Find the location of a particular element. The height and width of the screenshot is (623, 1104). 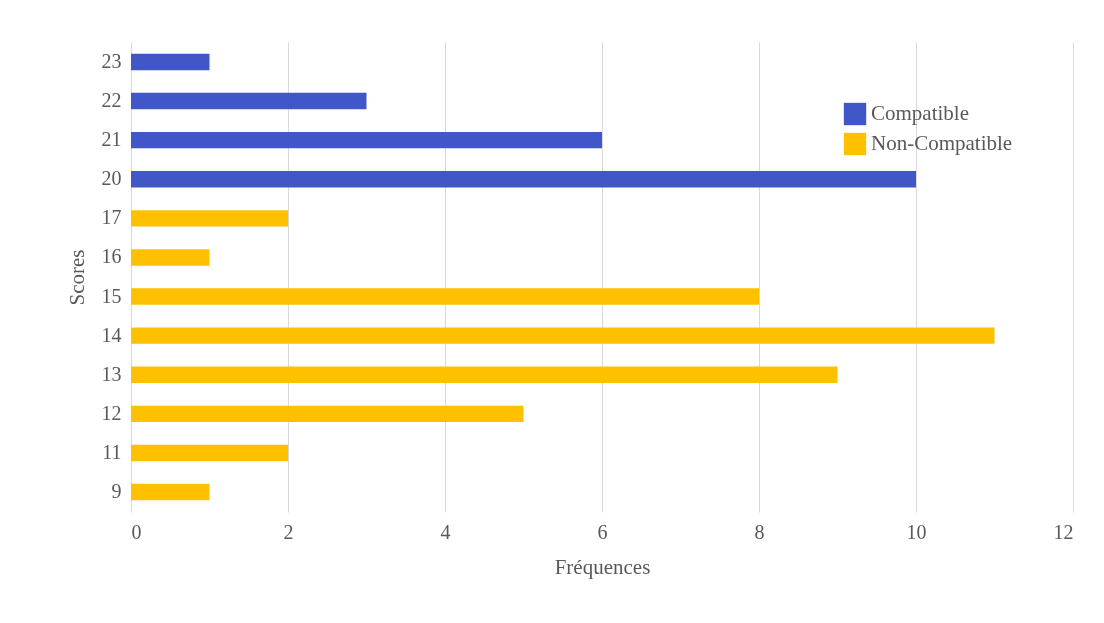

x-tick-label: 2 is located at coordinates (288, 531).